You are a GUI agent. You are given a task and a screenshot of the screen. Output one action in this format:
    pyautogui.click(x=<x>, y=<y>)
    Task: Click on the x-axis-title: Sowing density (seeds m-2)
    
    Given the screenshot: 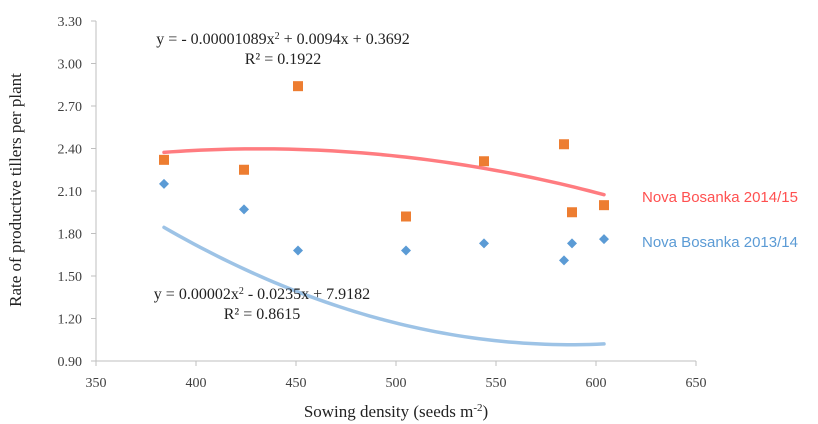 What is the action you would take?
    pyautogui.click(x=396, y=411)
    